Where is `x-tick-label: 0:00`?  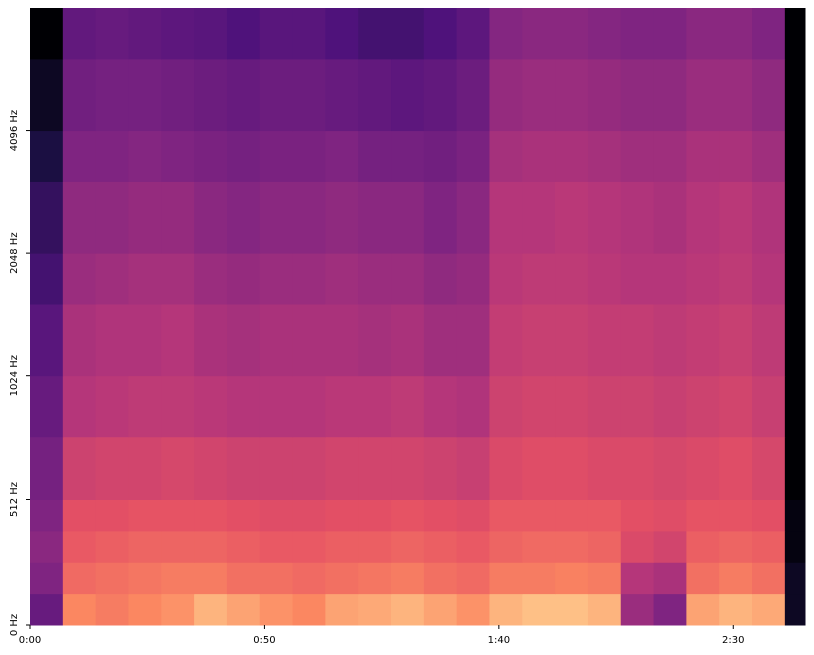 x-tick-label: 0:00 is located at coordinates (30, 640).